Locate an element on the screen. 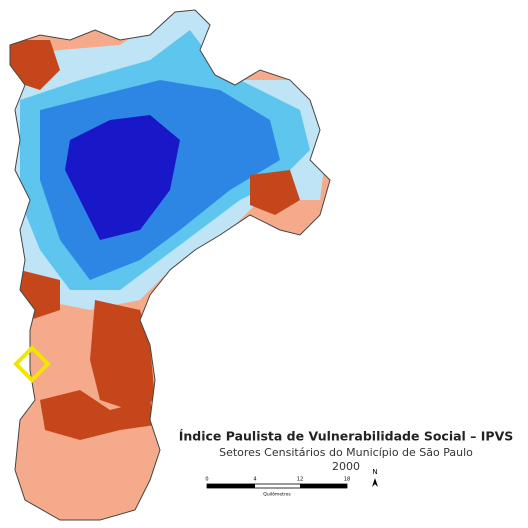 This screenshot has height=528, width=528. scale-label: 12 is located at coordinates (300, 480).